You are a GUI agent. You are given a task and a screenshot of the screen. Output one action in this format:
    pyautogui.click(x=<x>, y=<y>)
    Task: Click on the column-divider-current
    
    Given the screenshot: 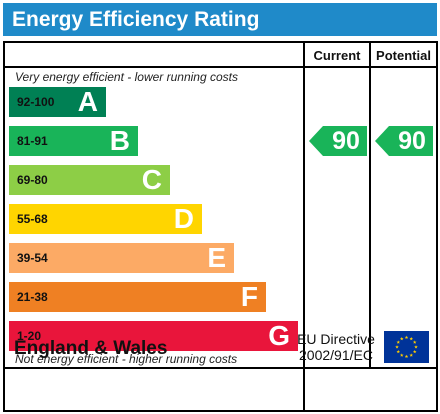 What is the action you would take?
    pyautogui.click(x=304, y=226)
    